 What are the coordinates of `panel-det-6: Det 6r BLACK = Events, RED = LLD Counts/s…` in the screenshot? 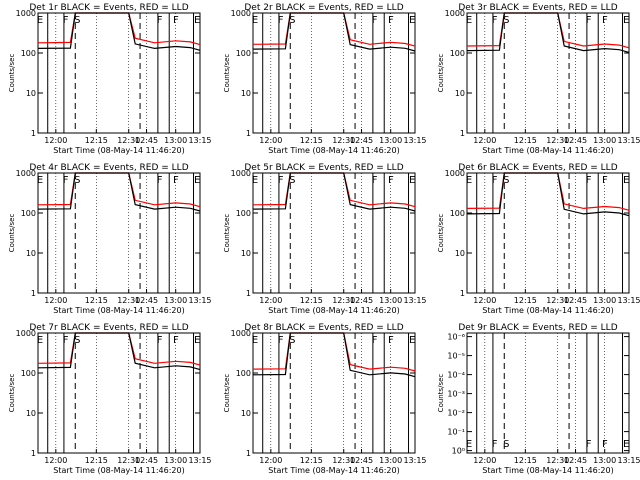 It's located at (538, 239).